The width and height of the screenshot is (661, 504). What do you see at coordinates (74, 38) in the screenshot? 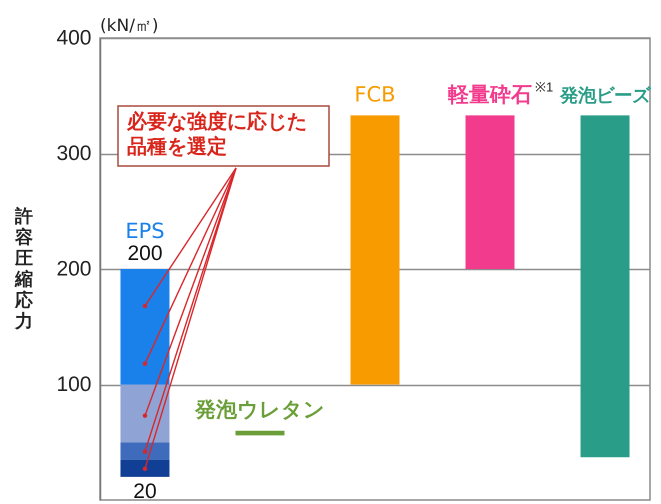
I see `y-tick-label: 400` at bounding box center [74, 38].